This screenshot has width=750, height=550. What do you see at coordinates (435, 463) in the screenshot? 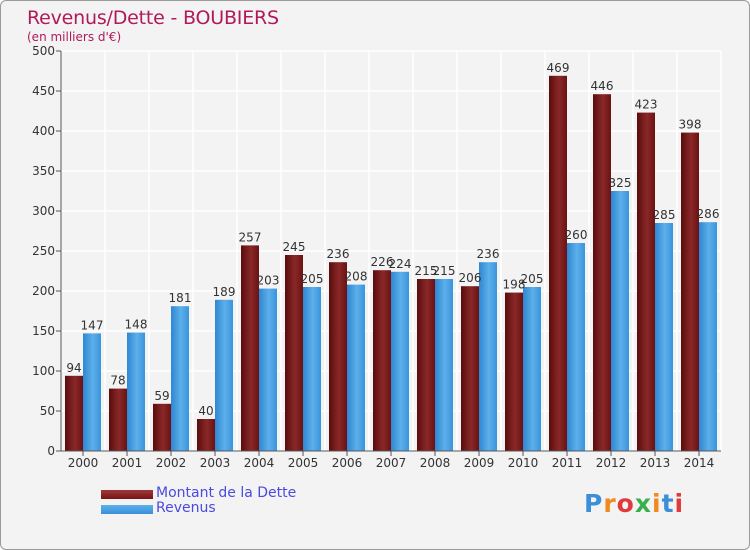
I see `x-tick-label: 2008` at bounding box center [435, 463].